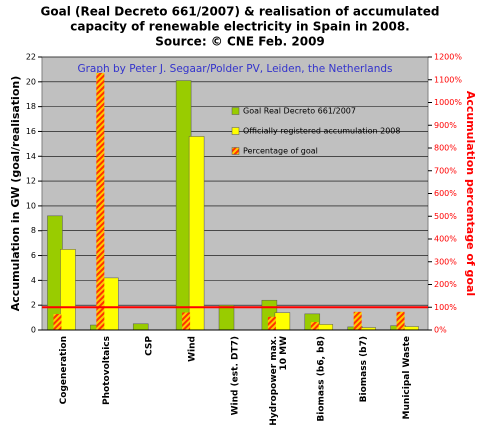  What do you see at coordinates (240, 42) in the screenshot?
I see `chart-title: Source: © CNE Feb. 2009` at bounding box center [240, 42].